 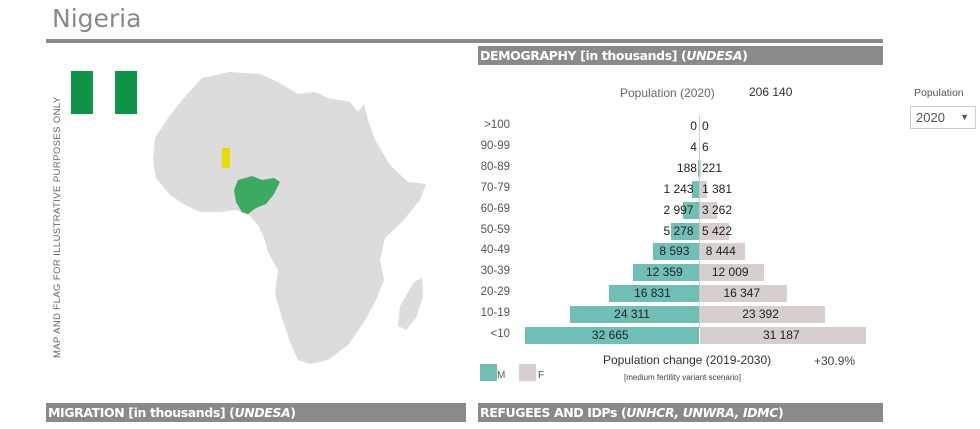 I want to click on bar-label-female: 23 392, so click(x=760, y=314).